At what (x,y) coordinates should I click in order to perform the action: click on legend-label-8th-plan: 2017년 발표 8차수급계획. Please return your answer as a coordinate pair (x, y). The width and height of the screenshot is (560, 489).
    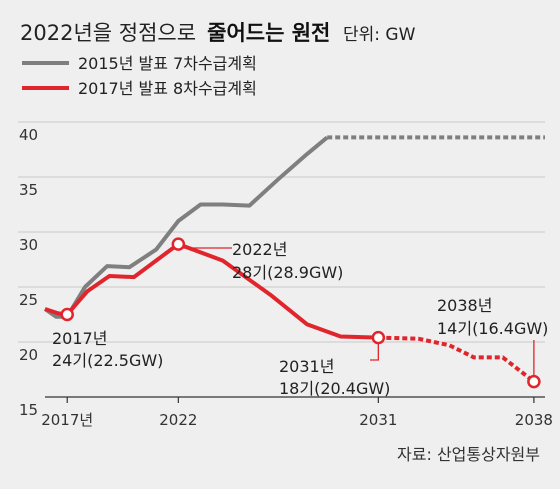
    Looking at the image, I should click on (167, 88).